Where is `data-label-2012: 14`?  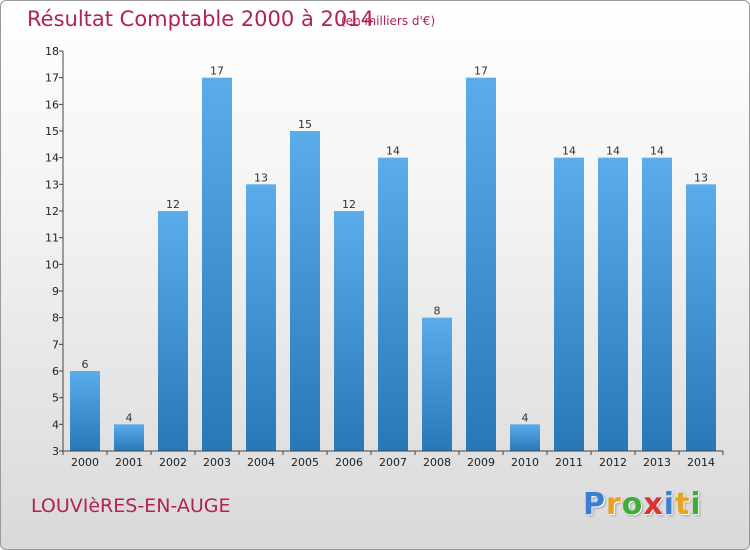 data-label-2012: 14 is located at coordinates (613, 151).